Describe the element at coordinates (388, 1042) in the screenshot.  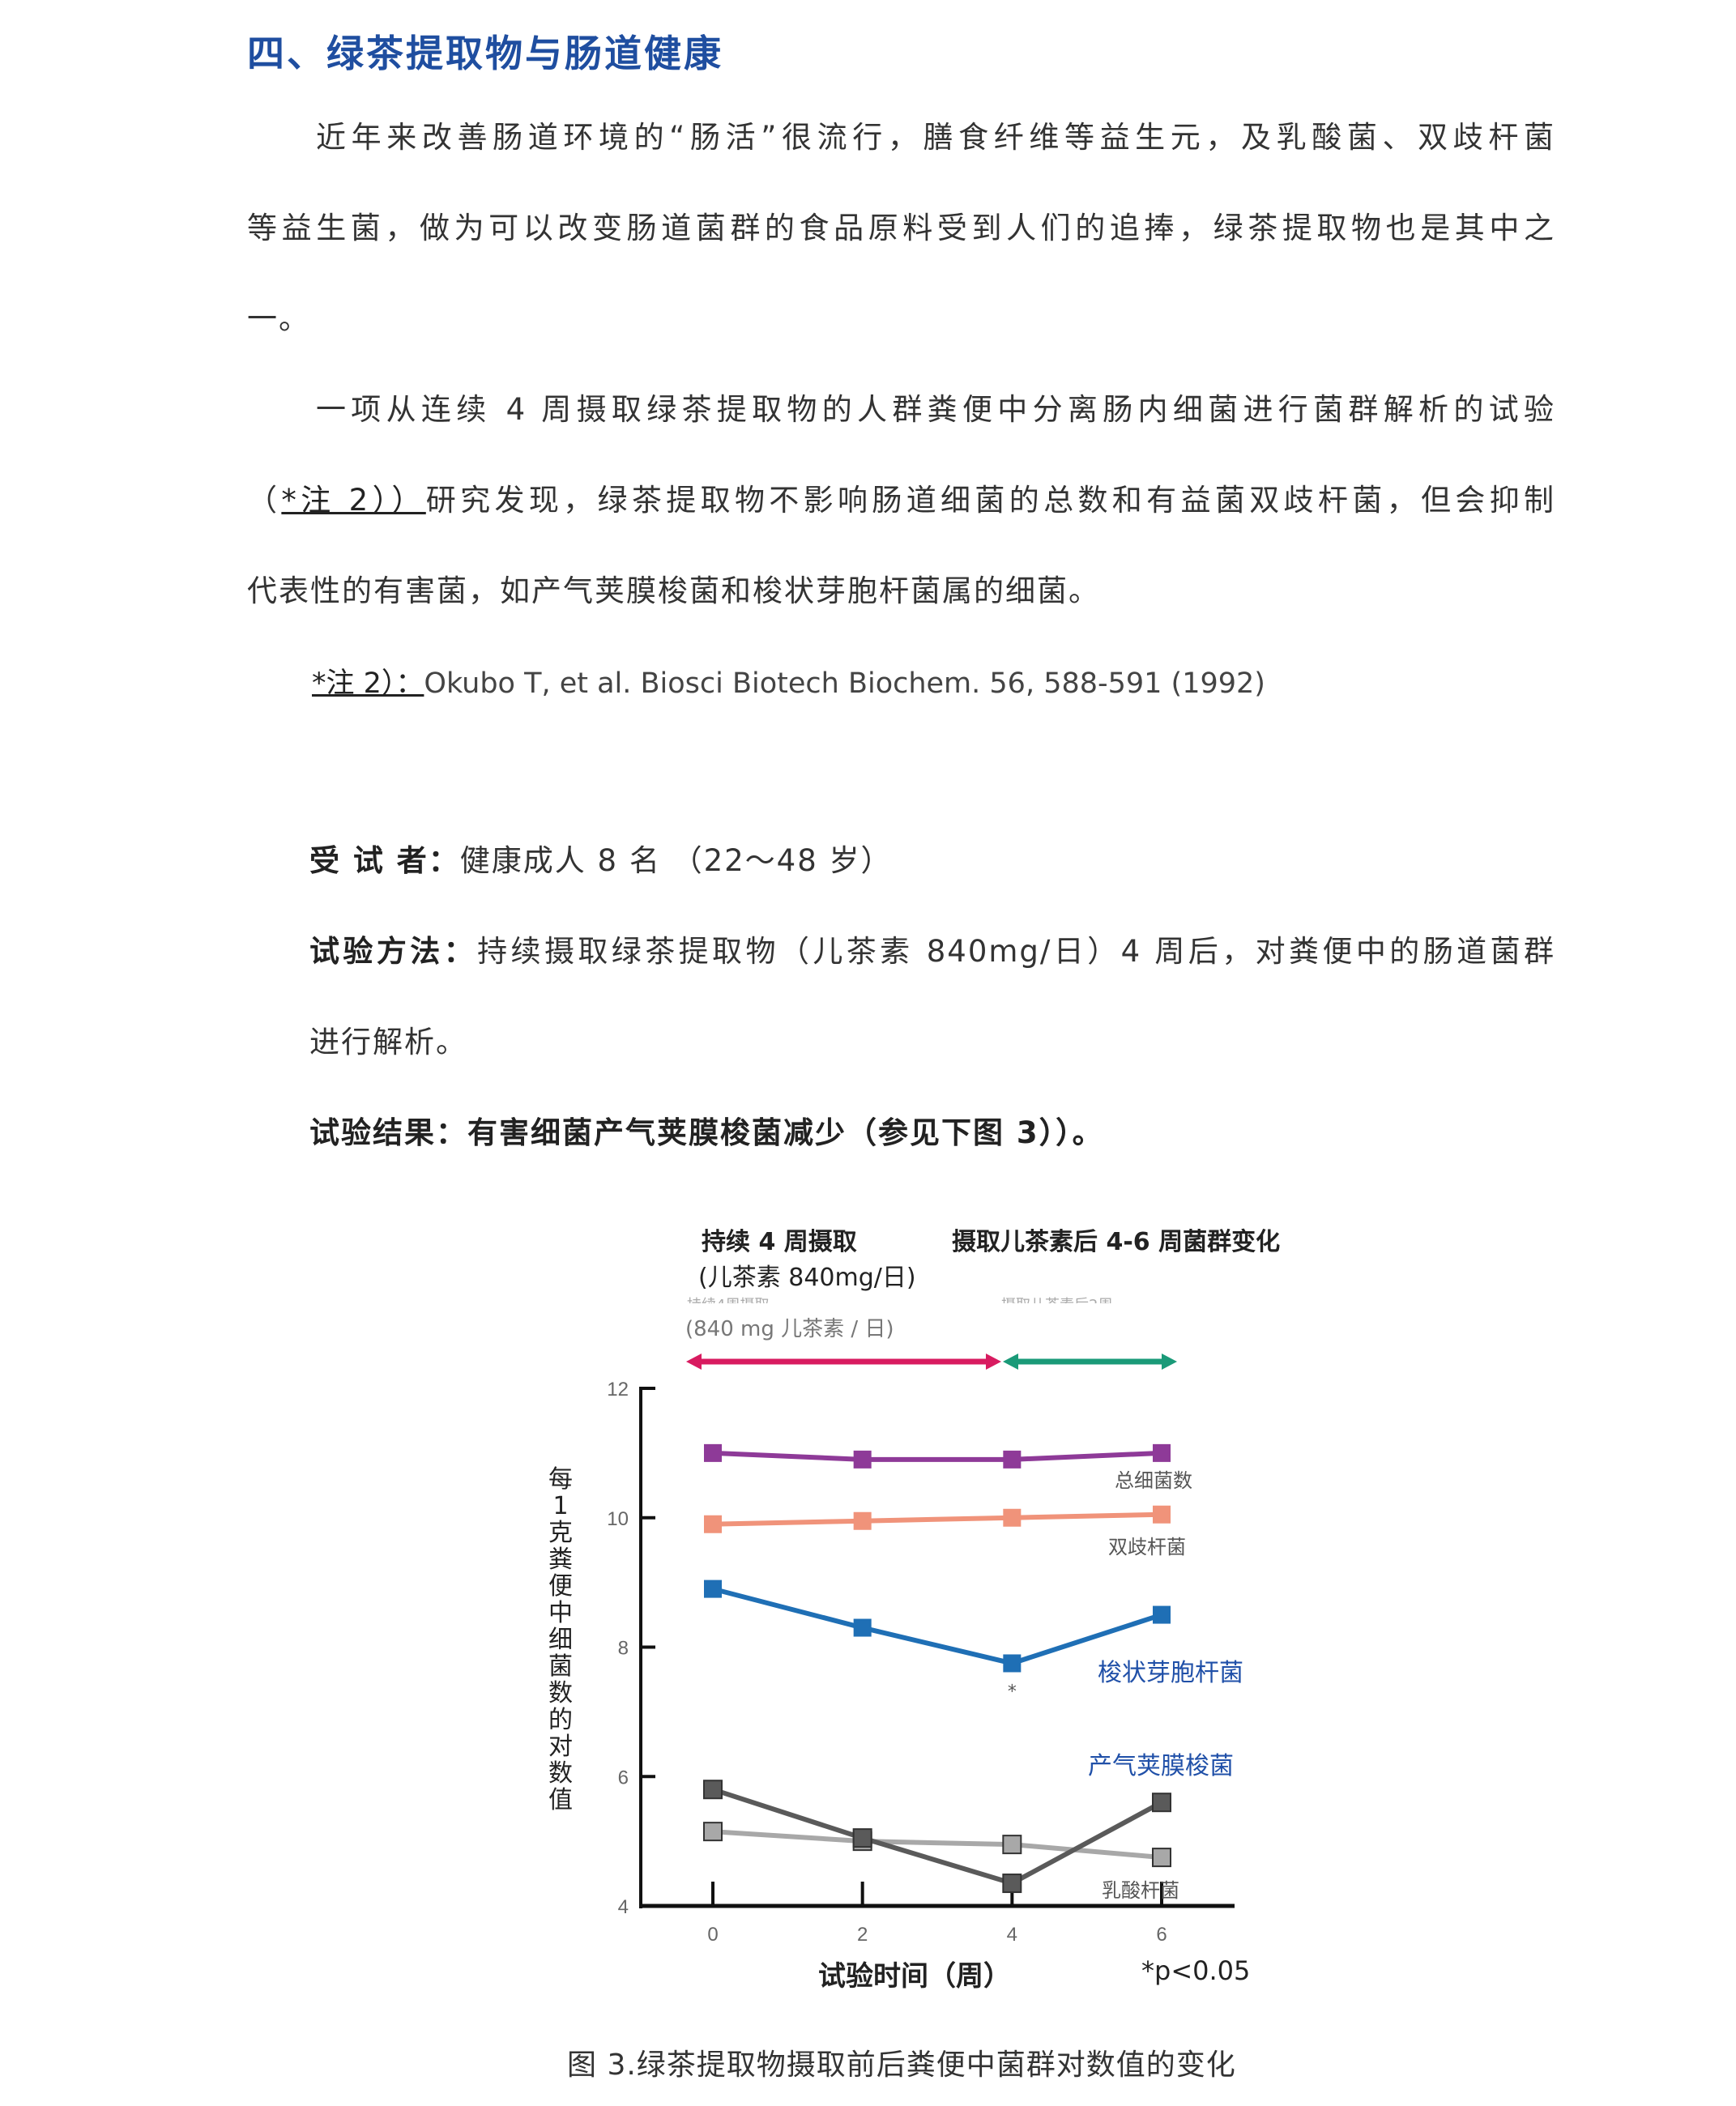
I see `method-line-2: 进行解析。` at that location.